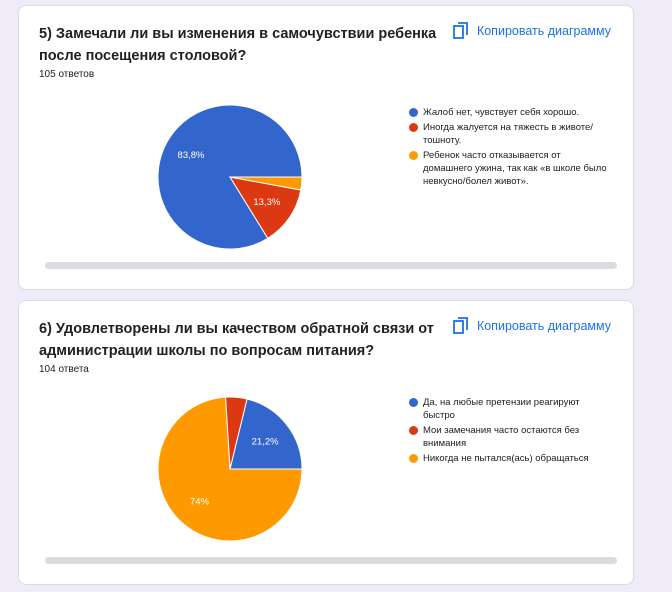 This screenshot has height=592, width=672. What do you see at coordinates (64, 369) in the screenshot?
I see `response-count: 104 ответа` at bounding box center [64, 369].